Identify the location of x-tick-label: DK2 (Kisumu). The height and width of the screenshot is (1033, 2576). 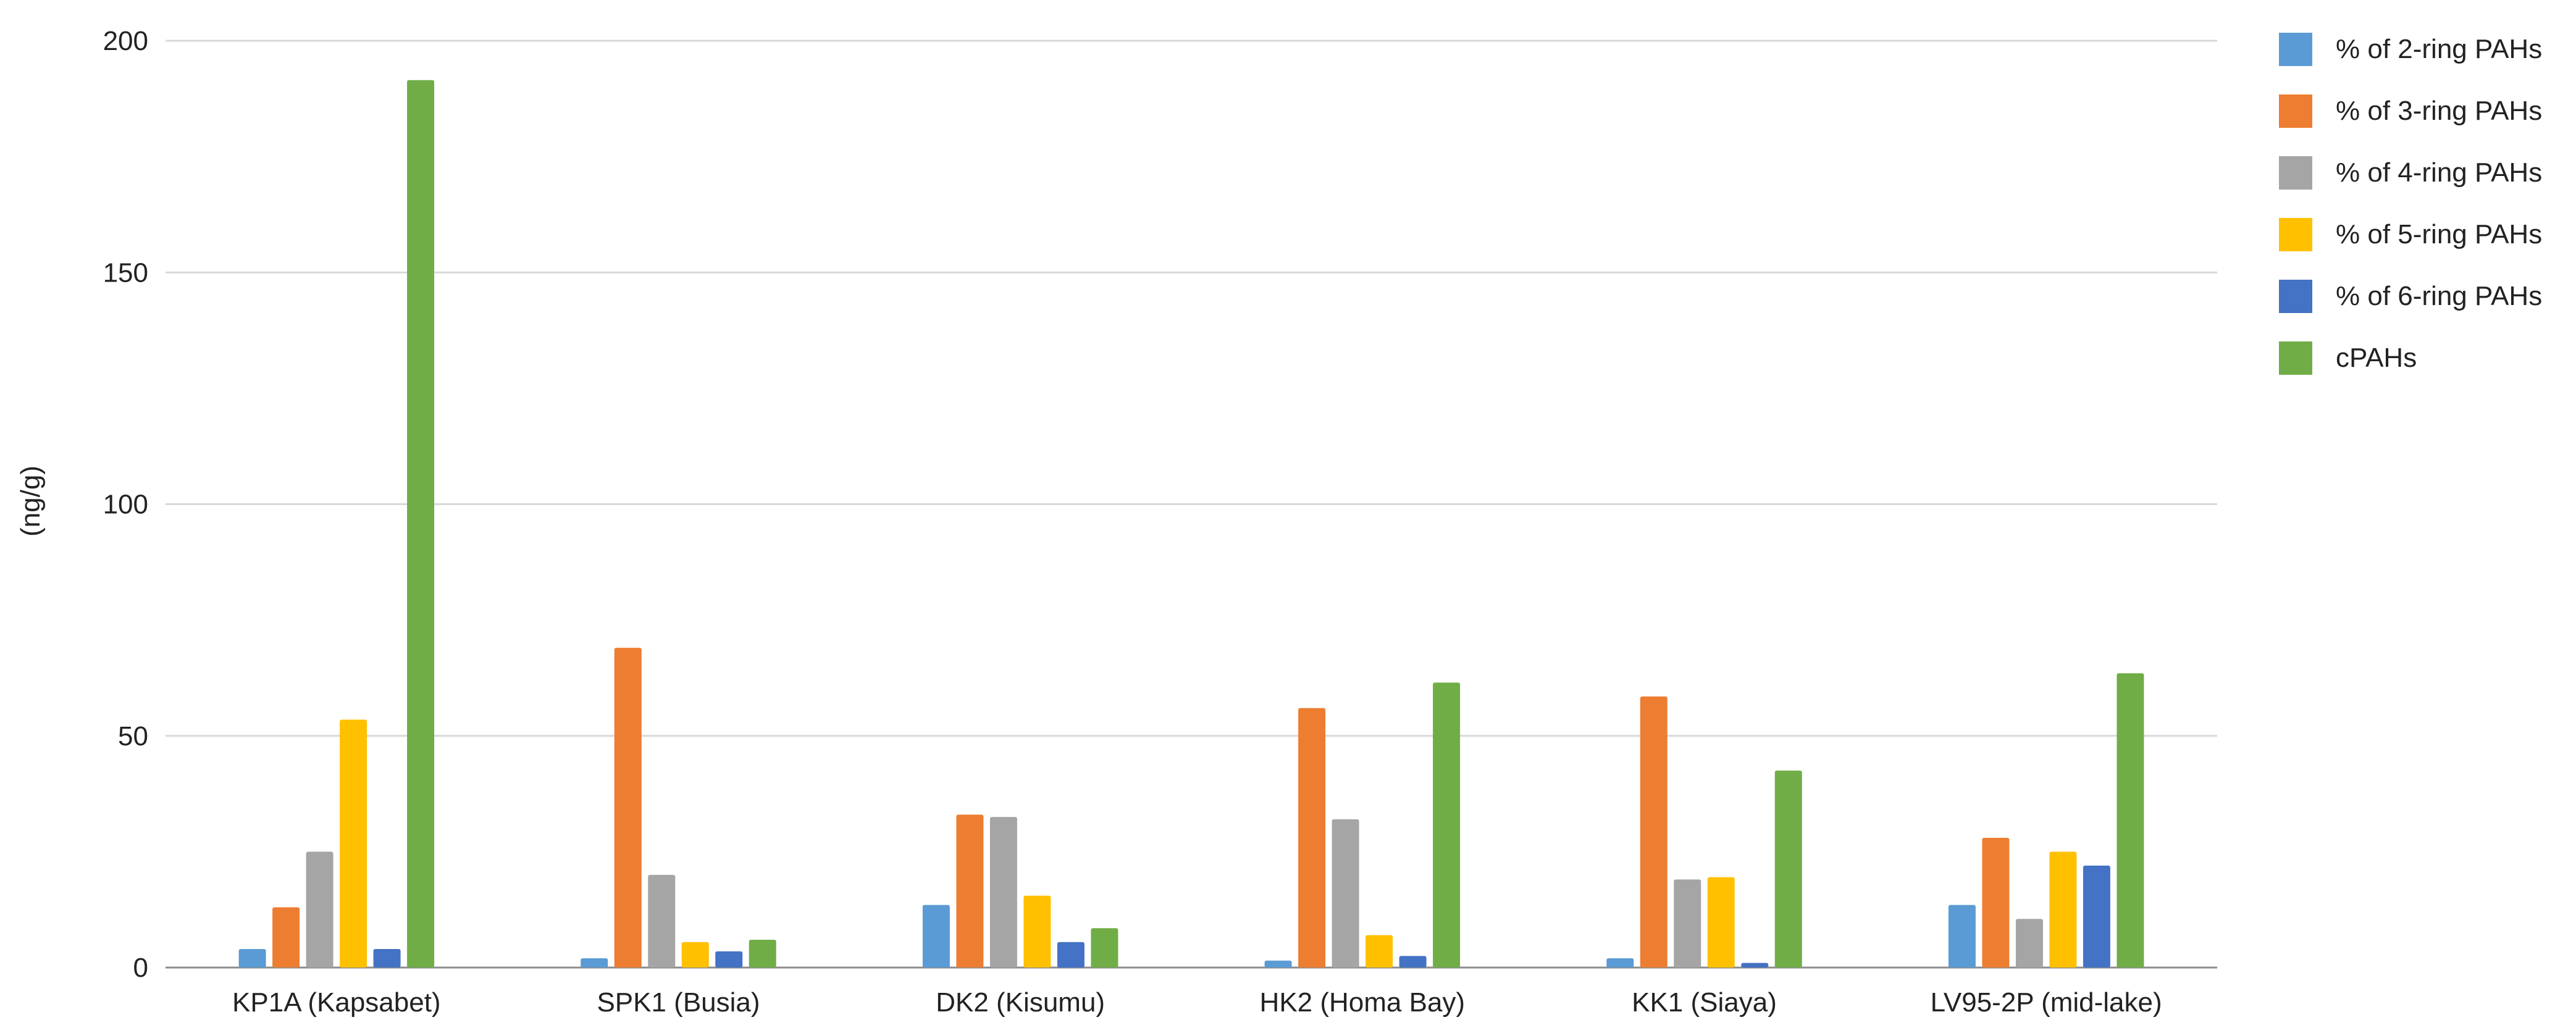
(1020, 1003).